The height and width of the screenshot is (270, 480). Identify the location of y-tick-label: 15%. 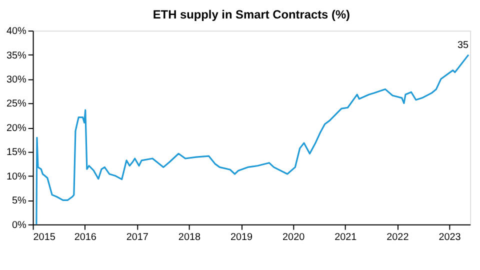
(16, 152).